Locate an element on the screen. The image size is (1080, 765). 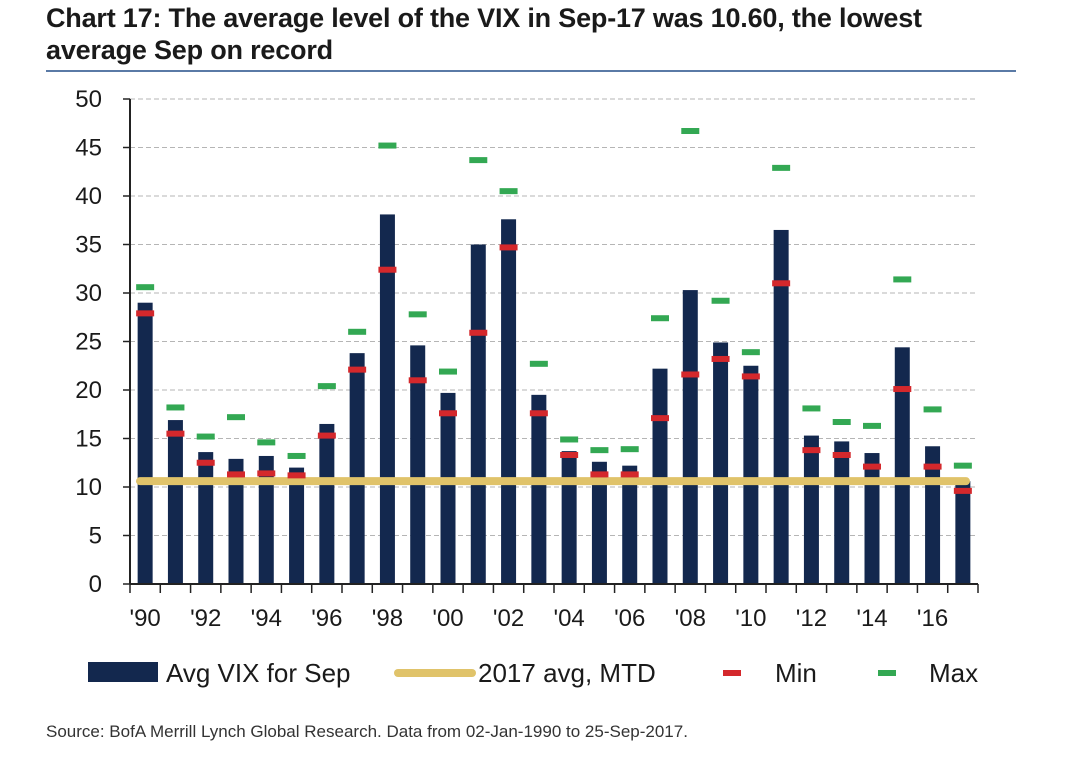
x-tick-label: '04 is located at coordinates (569, 618).